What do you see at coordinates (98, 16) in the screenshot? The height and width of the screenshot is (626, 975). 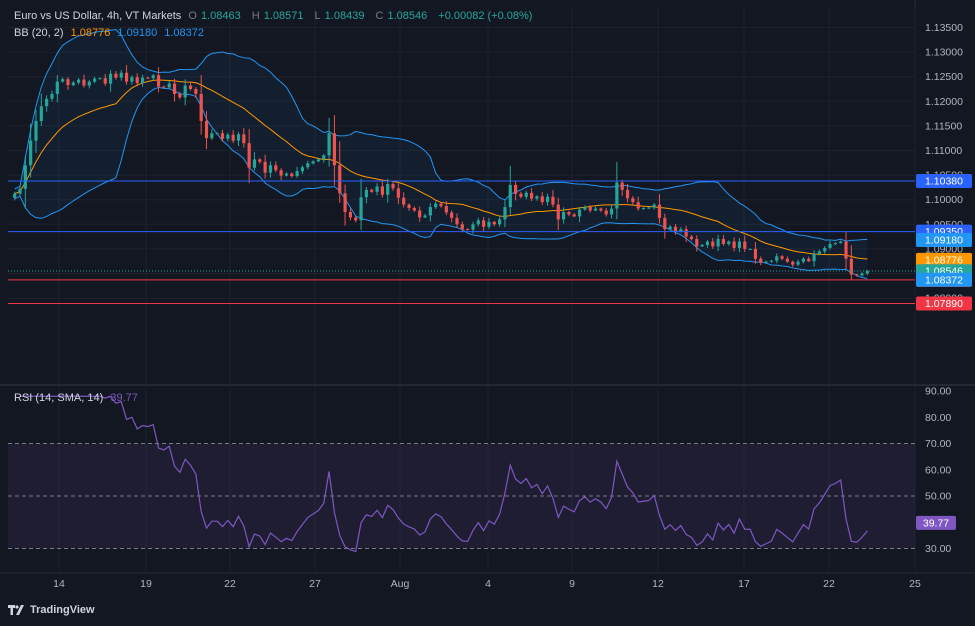 I see `symbol-title: Euro vs US Dollar, 4h, VT Markets` at bounding box center [98, 16].